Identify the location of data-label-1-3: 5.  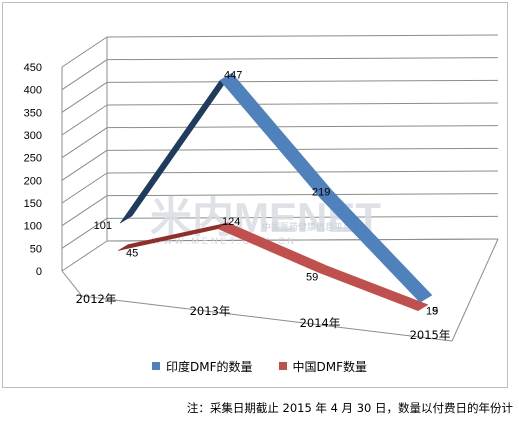
(435, 312).